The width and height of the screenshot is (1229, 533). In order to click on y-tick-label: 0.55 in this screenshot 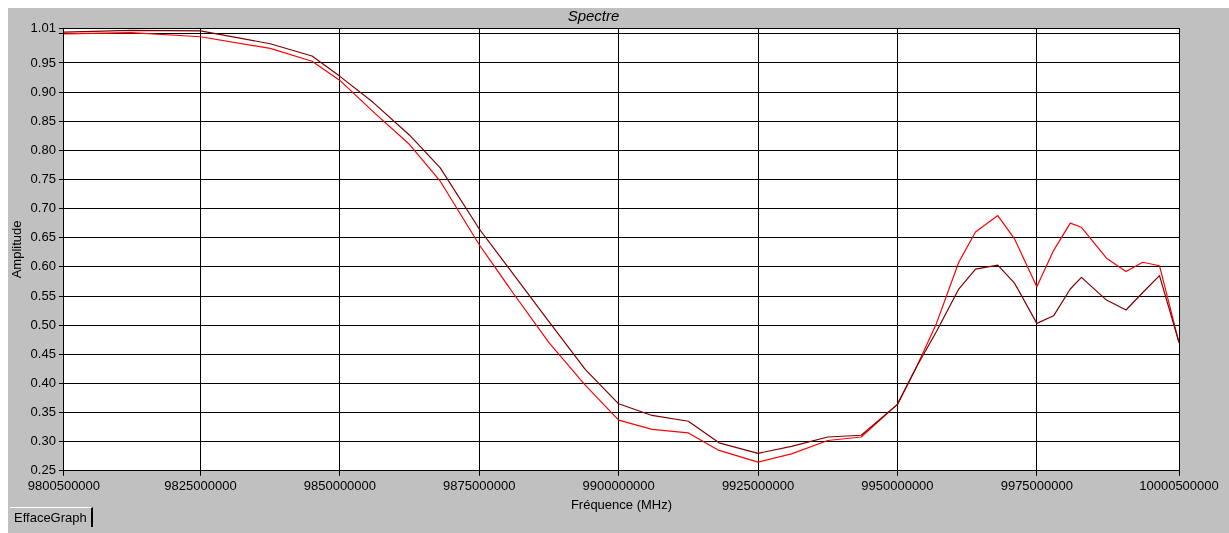, I will do `click(43, 295)`.